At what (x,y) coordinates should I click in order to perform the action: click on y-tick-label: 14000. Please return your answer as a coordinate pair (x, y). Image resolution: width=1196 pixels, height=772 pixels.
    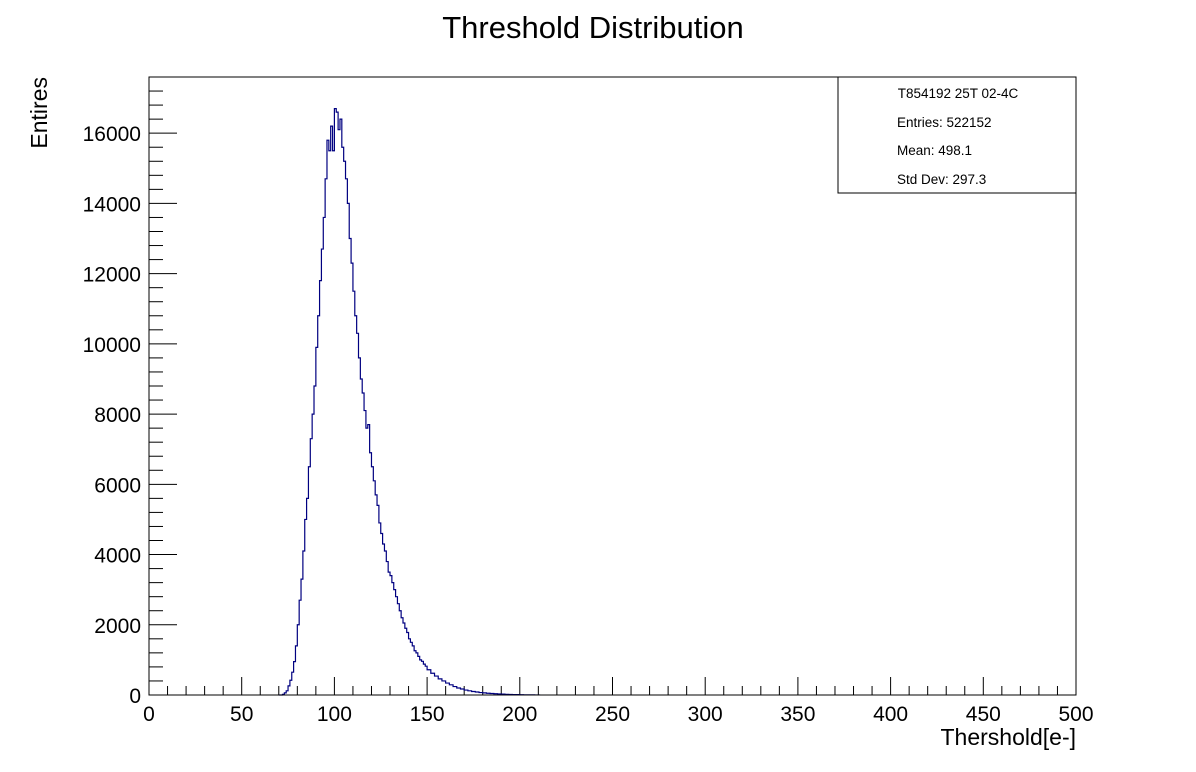
    Looking at the image, I should click on (112, 204).